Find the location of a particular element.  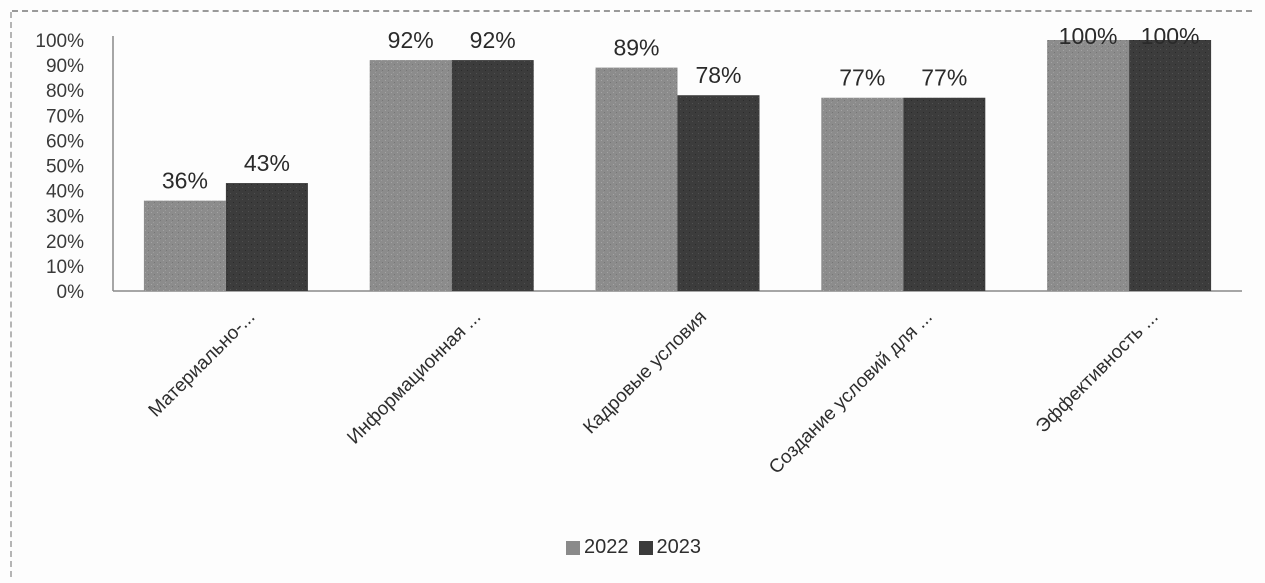

legend-label-2023: 2023 is located at coordinates (679, 547).